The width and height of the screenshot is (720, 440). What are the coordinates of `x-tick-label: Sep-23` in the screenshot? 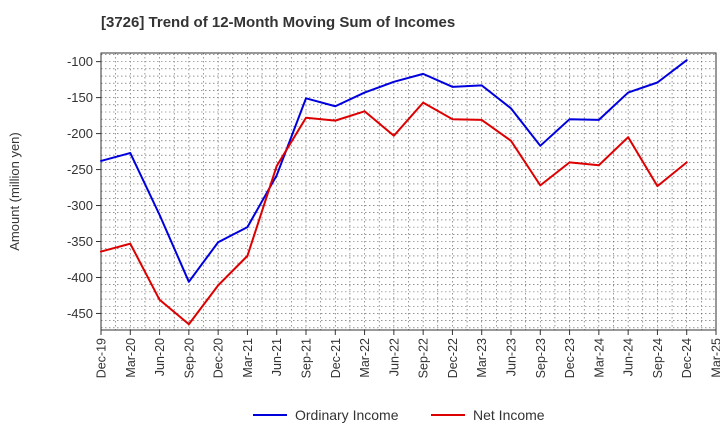 It's located at (541, 358).